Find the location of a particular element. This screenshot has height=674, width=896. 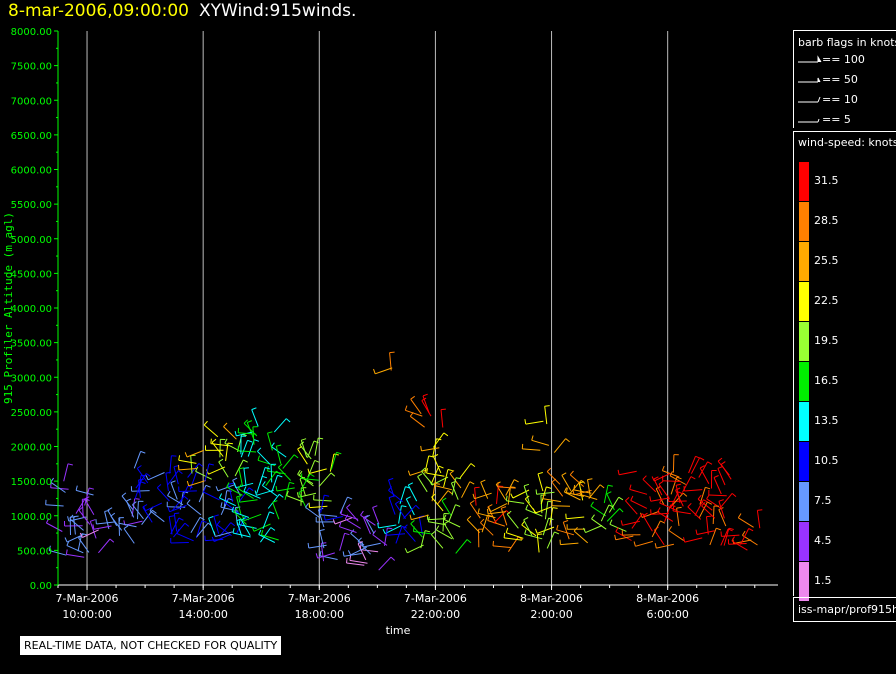

speed-label: 31.5 is located at coordinates (826, 180).